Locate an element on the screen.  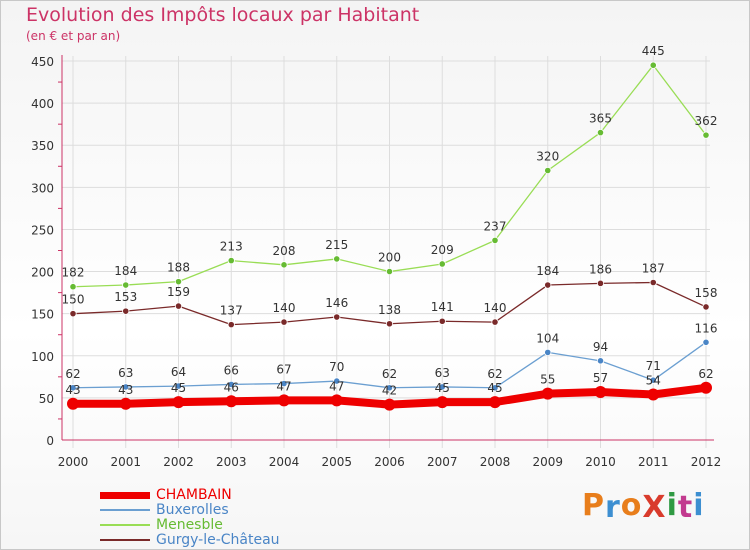
data-label-gurgy-le-ch-teau: 138 is located at coordinates (389, 310).